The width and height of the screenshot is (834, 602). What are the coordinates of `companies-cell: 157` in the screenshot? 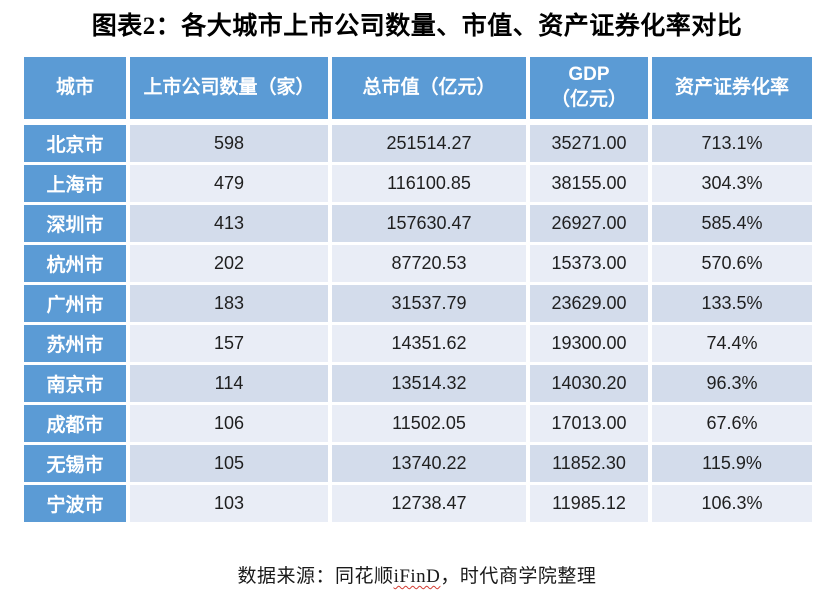 It's located at (231, 345).